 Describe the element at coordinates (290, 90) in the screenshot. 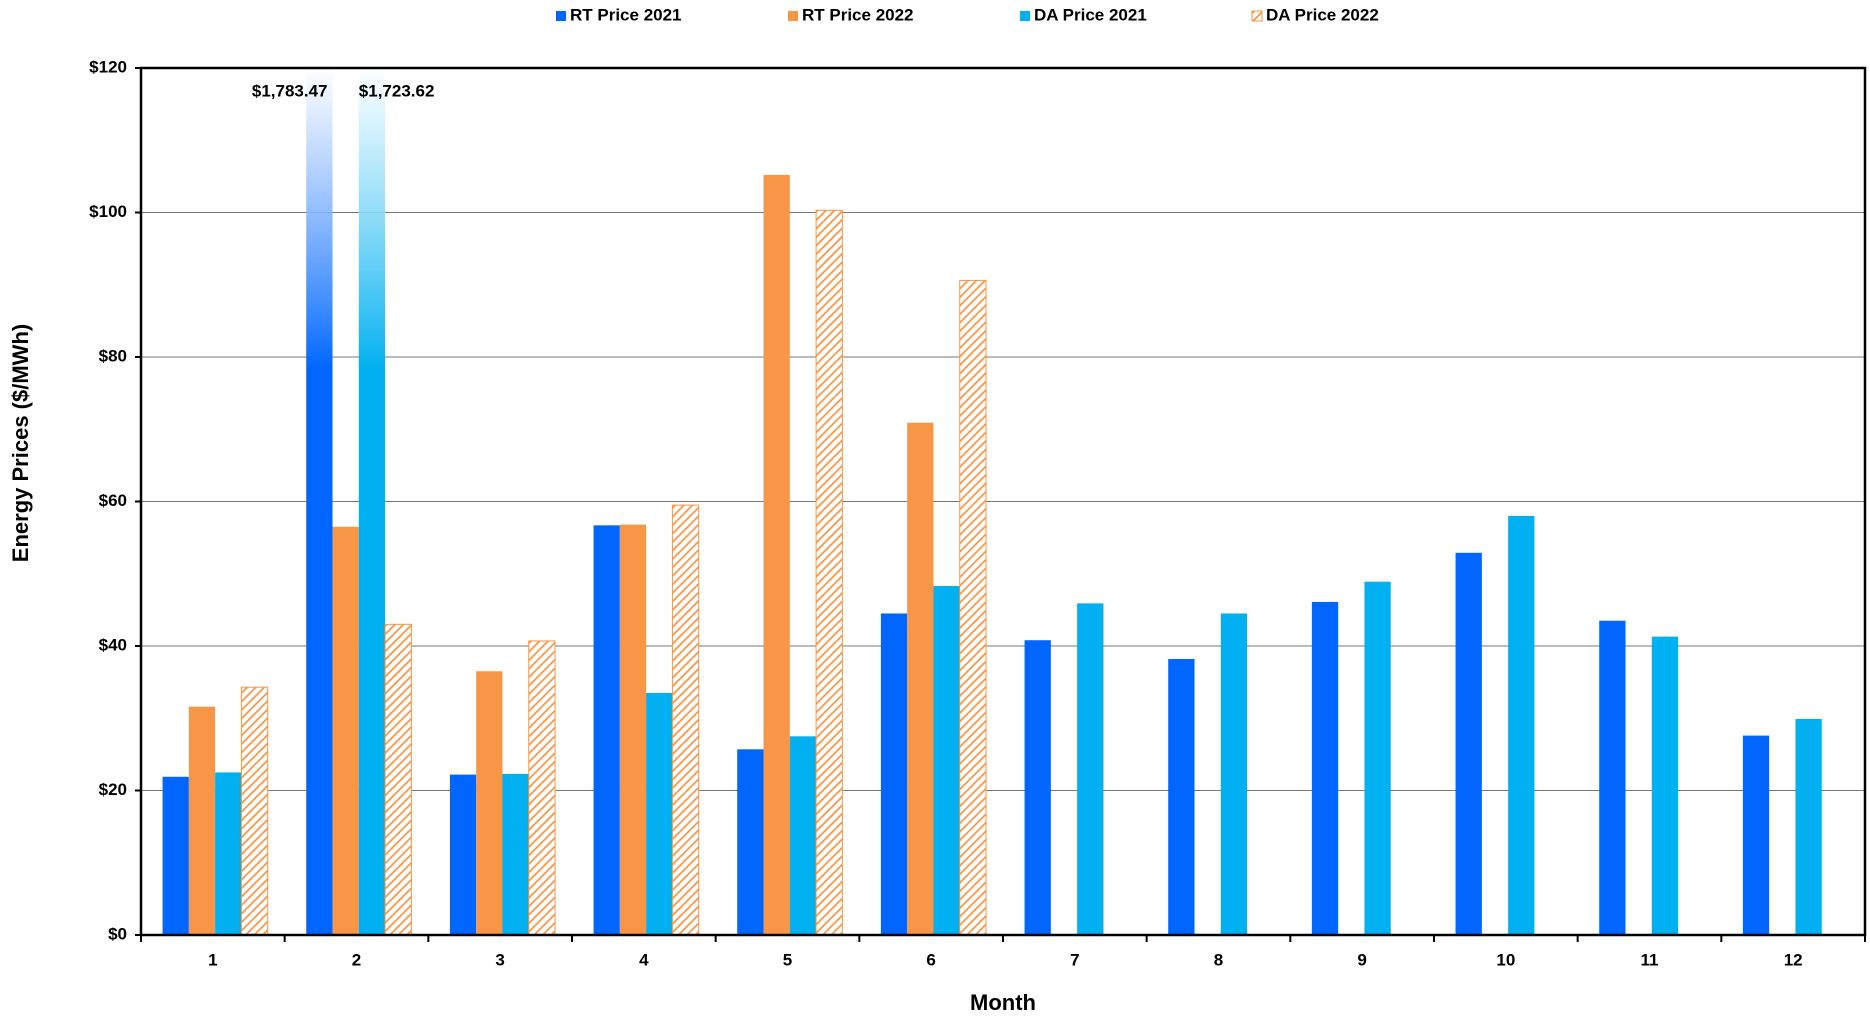

I see `value-label: $1,783.47` at that location.